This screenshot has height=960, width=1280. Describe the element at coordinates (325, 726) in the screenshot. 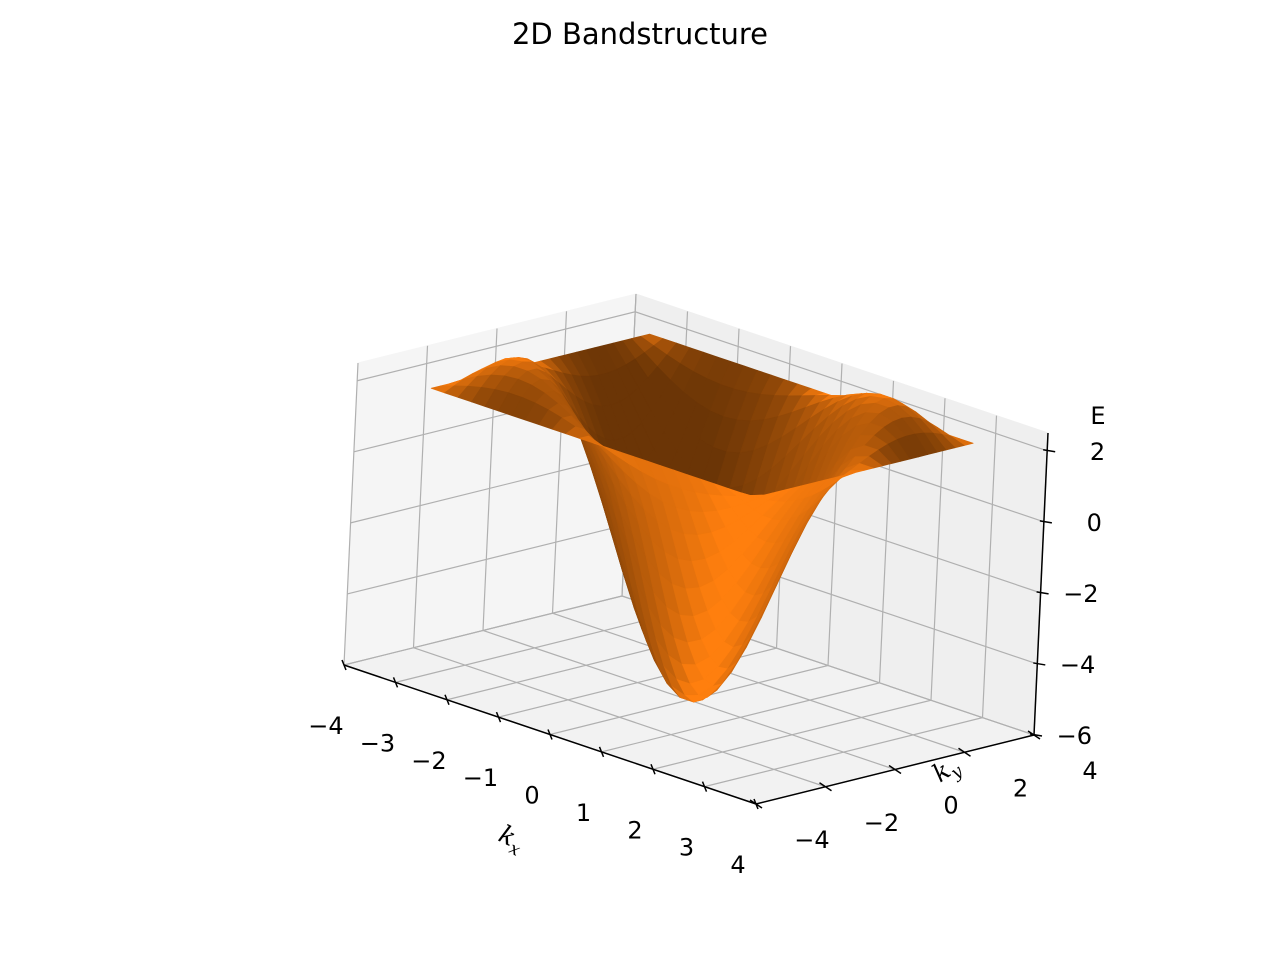

I see `x-tick-label: −4` at that location.